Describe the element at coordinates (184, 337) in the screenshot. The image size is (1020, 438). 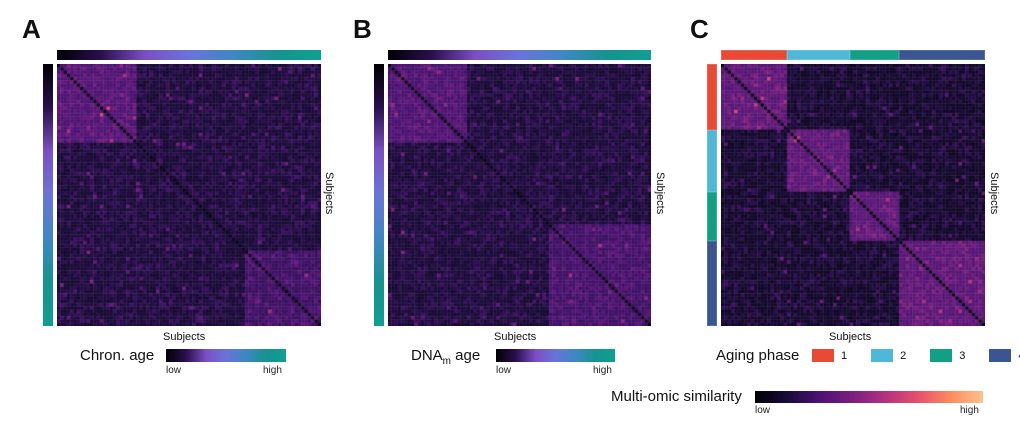
I see `x-axis-label-a: Subjects` at that location.